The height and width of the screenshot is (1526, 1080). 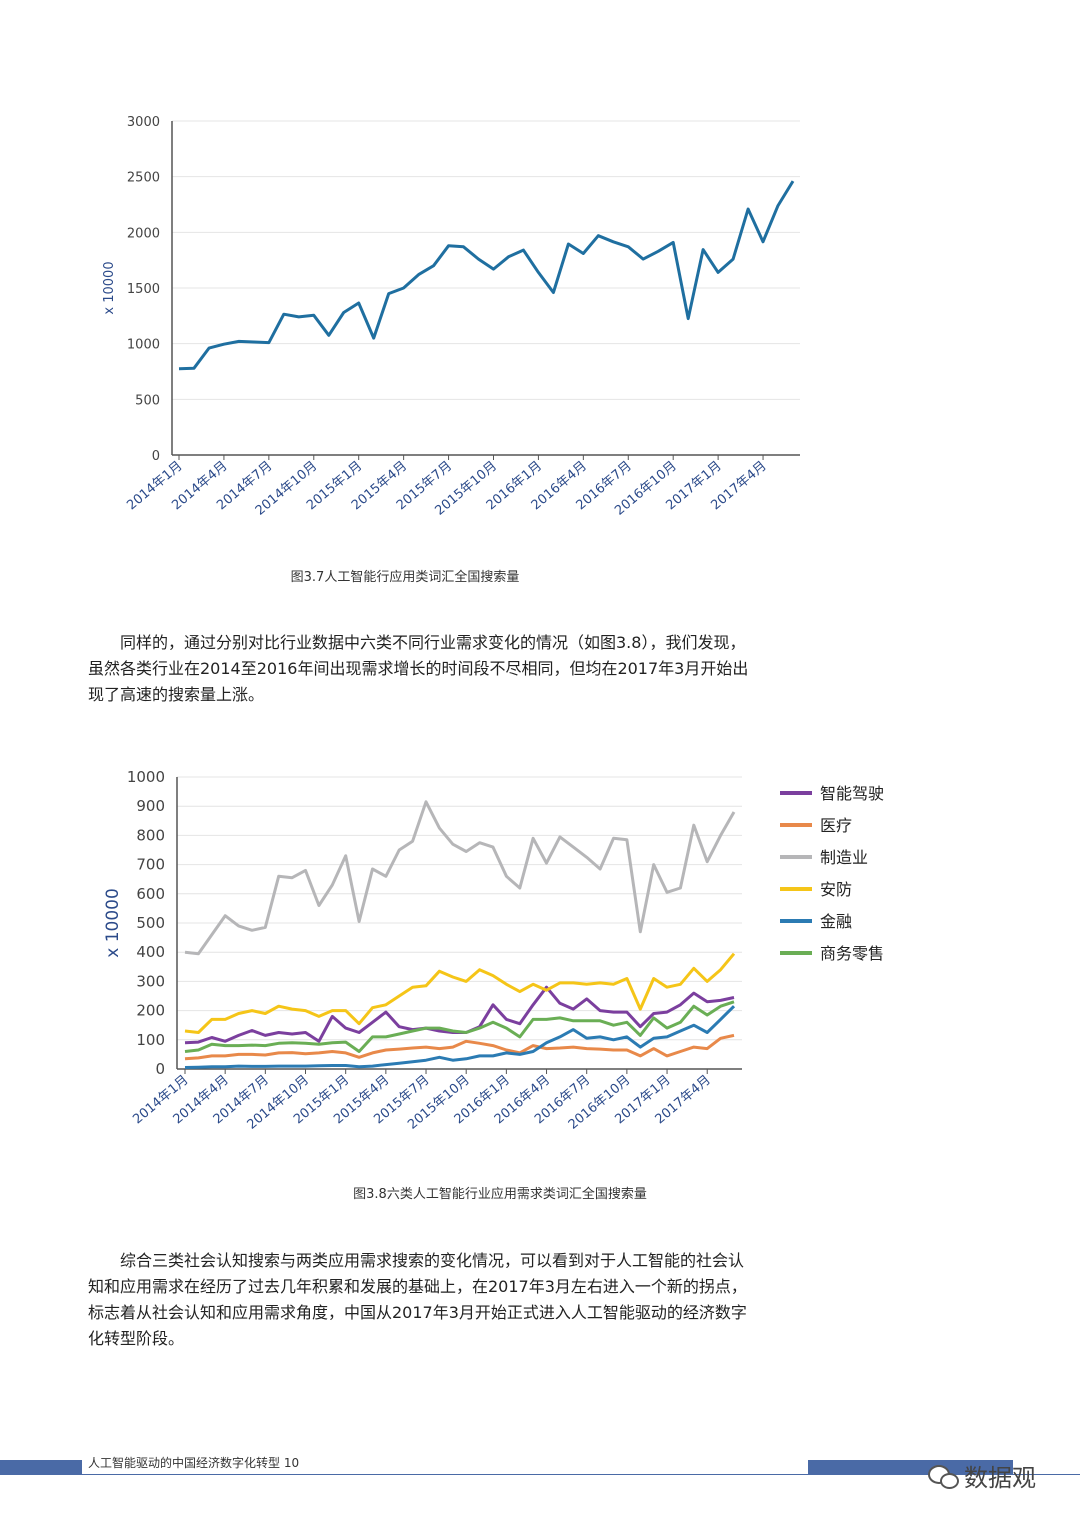 What do you see at coordinates (852, 793) in the screenshot?
I see `legend-label: 智能驾驶` at bounding box center [852, 793].